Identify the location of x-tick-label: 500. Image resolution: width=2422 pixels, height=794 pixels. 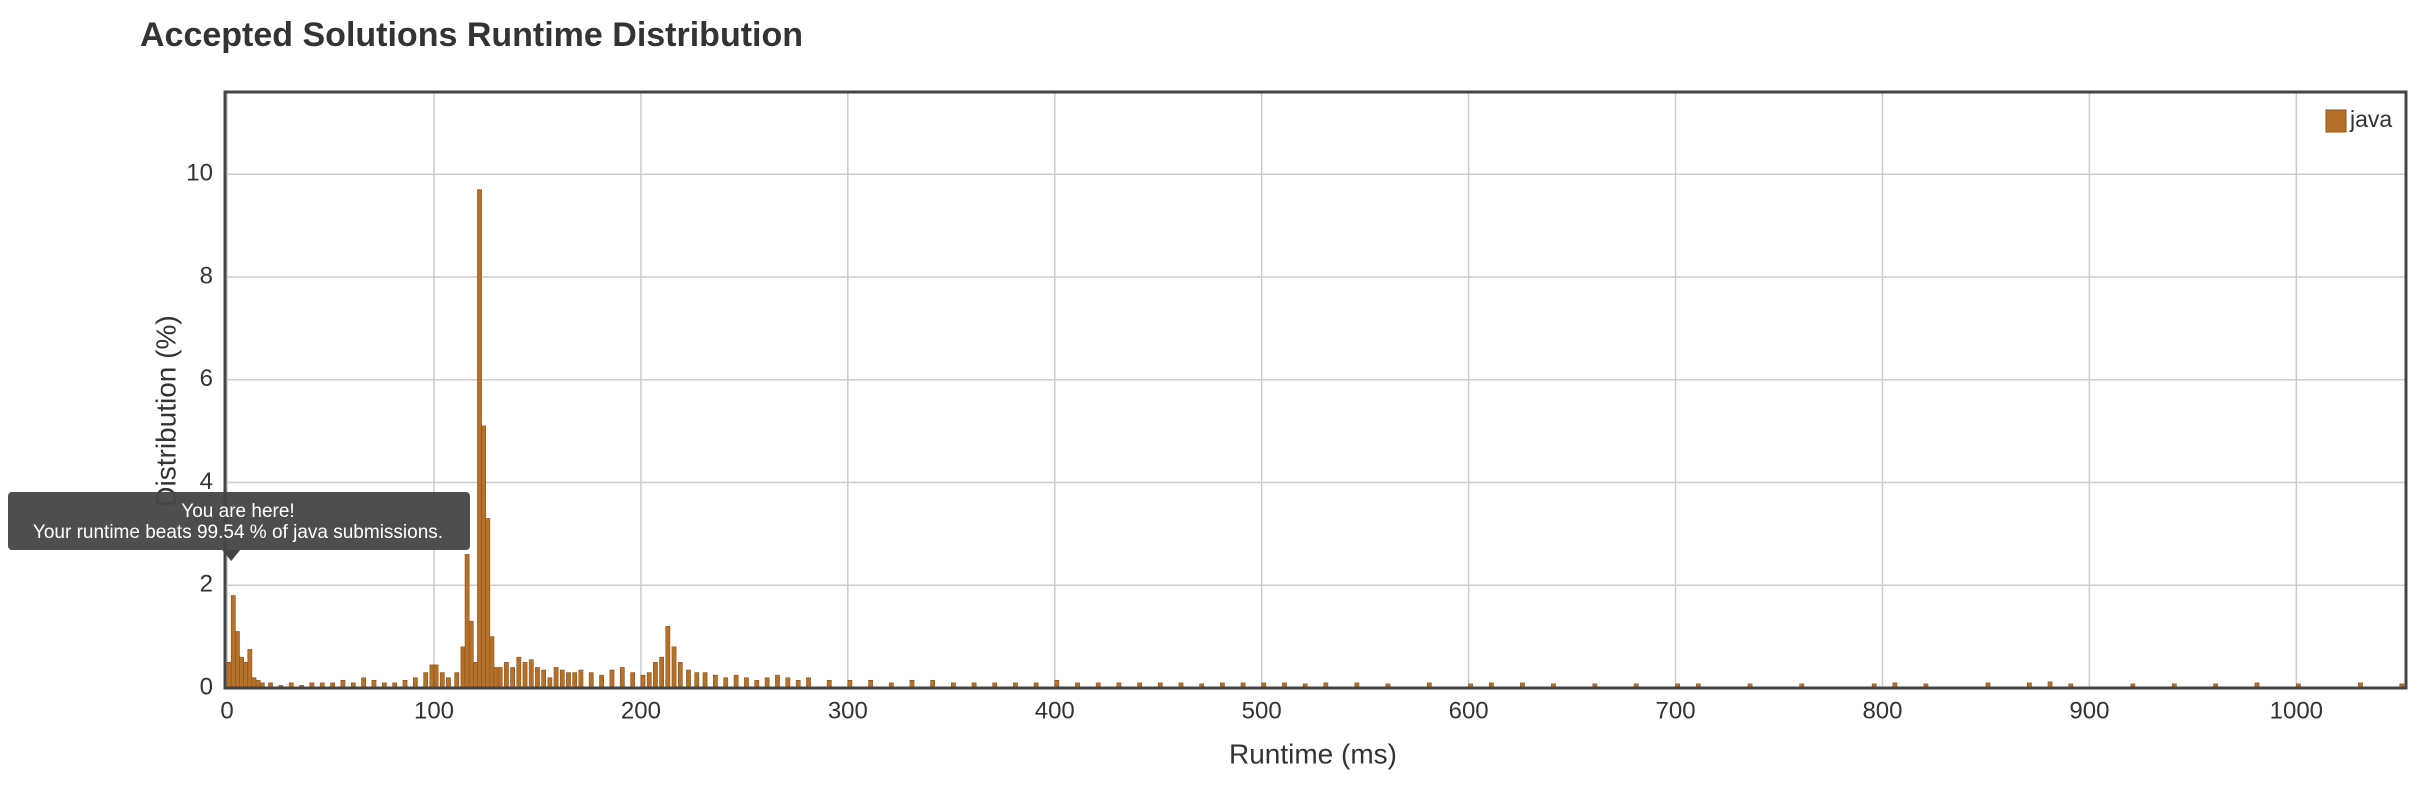
(1262, 710).